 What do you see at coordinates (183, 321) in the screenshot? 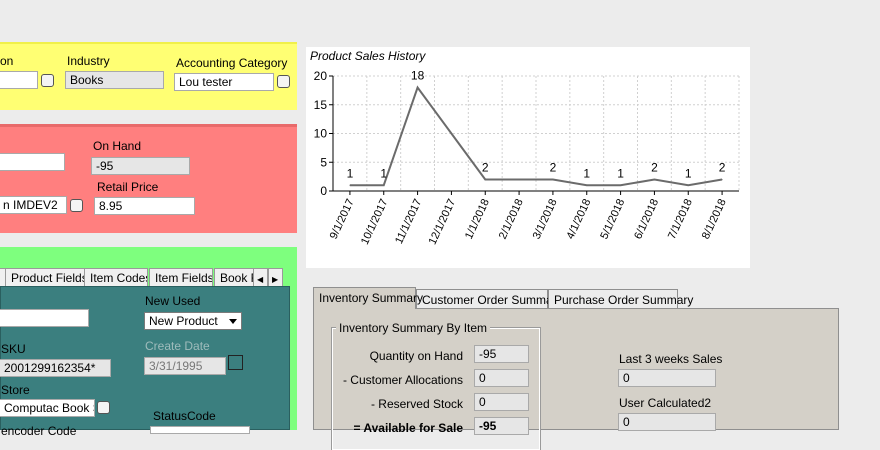
I see `new-used-value: New Product` at bounding box center [183, 321].